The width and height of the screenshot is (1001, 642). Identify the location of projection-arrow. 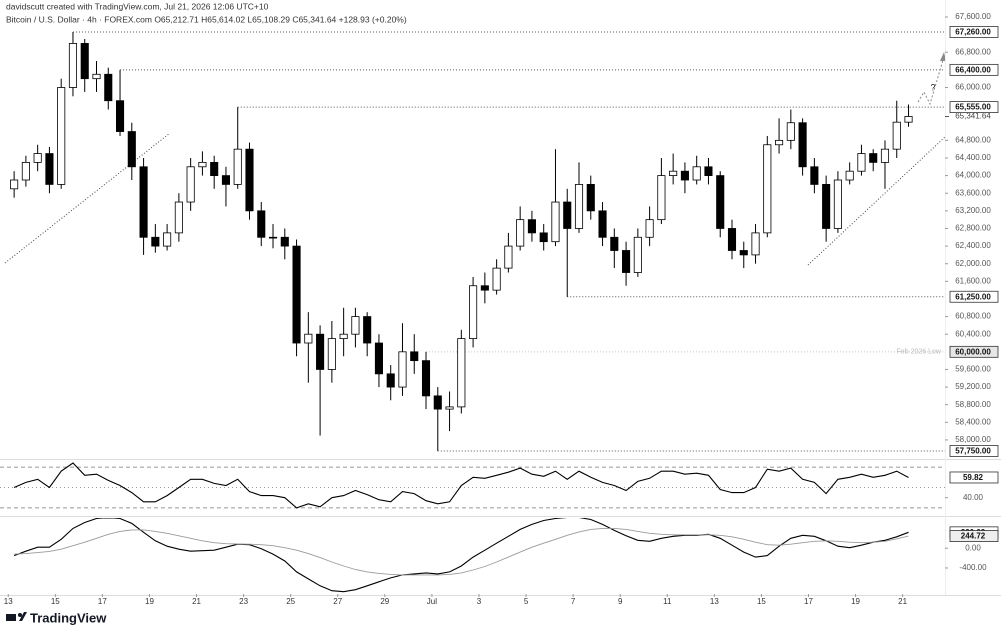
(942, 56).